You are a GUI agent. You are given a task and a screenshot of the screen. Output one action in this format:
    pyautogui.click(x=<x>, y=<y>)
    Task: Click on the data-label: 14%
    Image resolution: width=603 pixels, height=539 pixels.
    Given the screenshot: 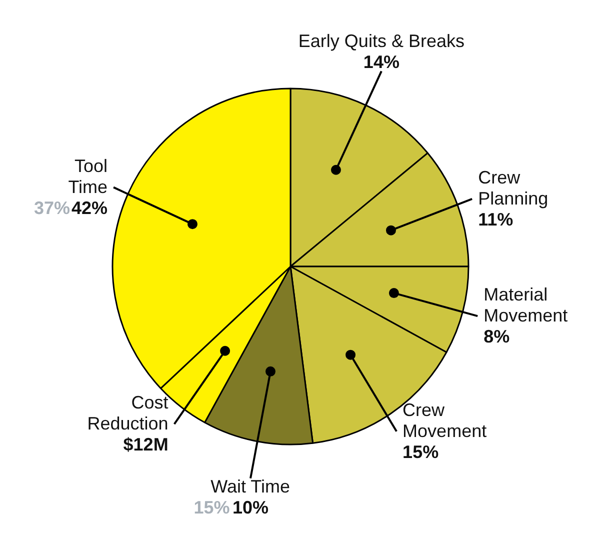 What is the action you would take?
    pyautogui.click(x=381, y=62)
    